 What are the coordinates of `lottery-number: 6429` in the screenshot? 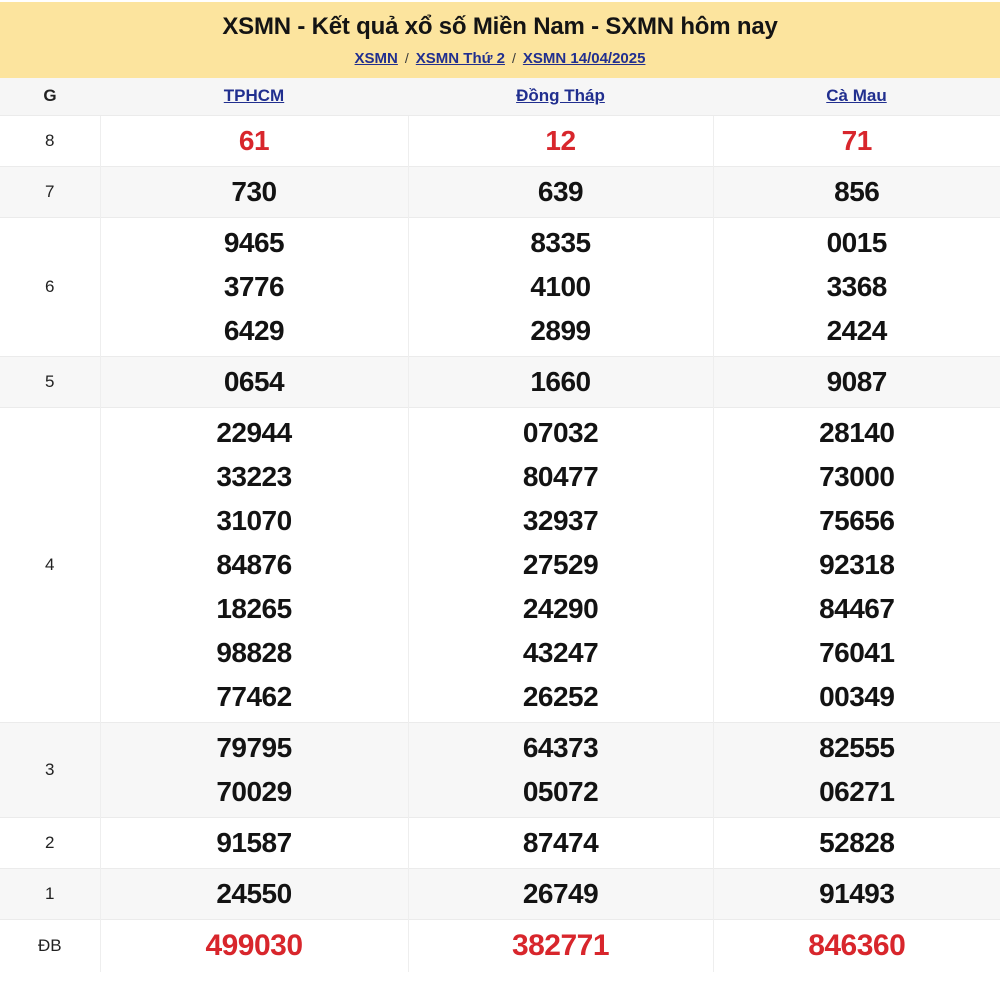 It's located at (254, 331).